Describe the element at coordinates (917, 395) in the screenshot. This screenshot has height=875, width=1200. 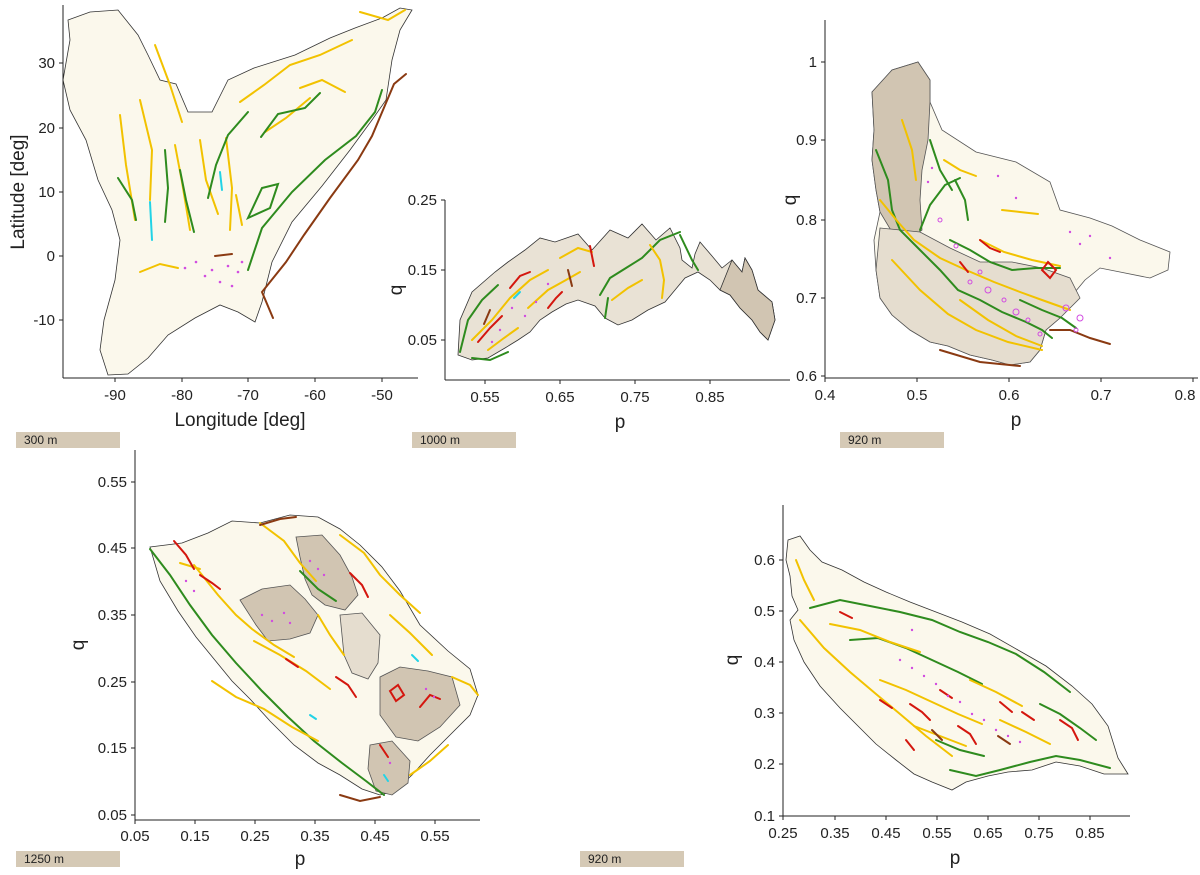
I see `x-tick-label: 0.5` at that location.